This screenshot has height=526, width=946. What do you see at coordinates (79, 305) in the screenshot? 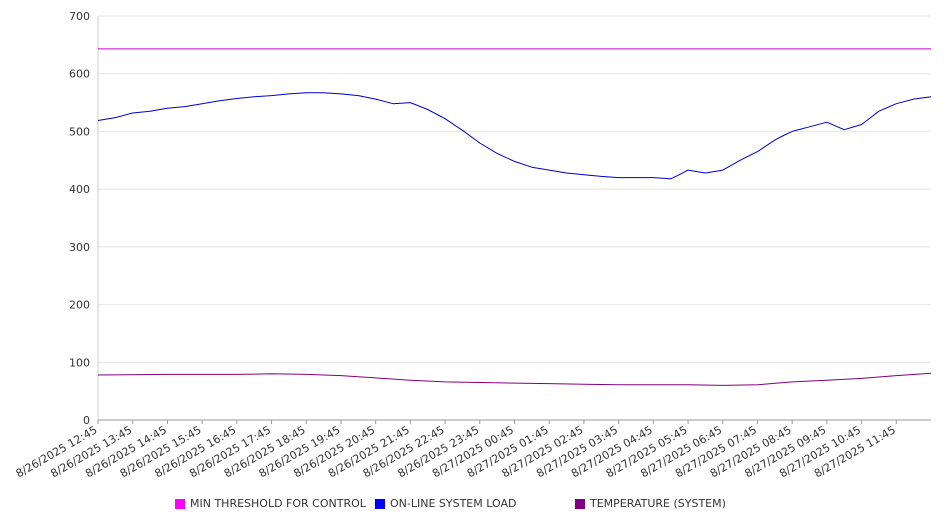
I see `y-tick-label: 200` at bounding box center [79, 305].